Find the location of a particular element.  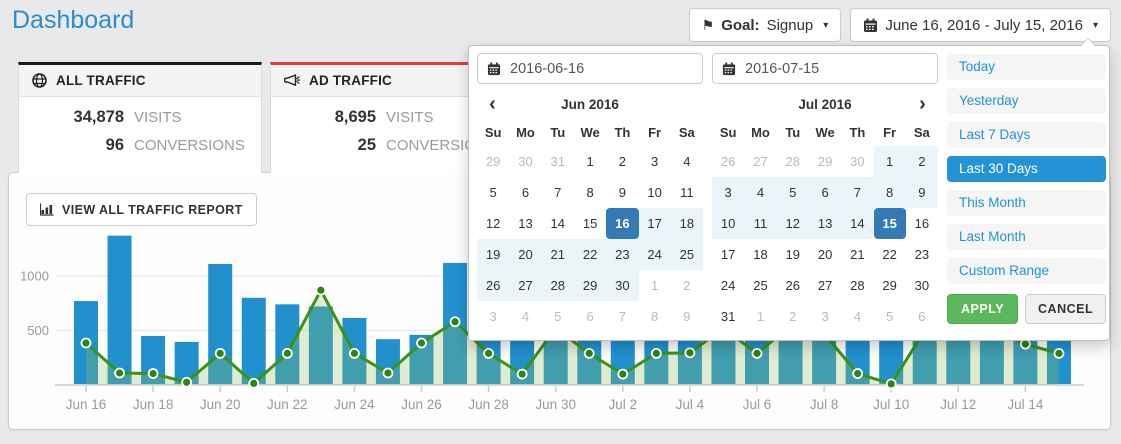

day-cell: 15 is located at coordinates (590, 223).